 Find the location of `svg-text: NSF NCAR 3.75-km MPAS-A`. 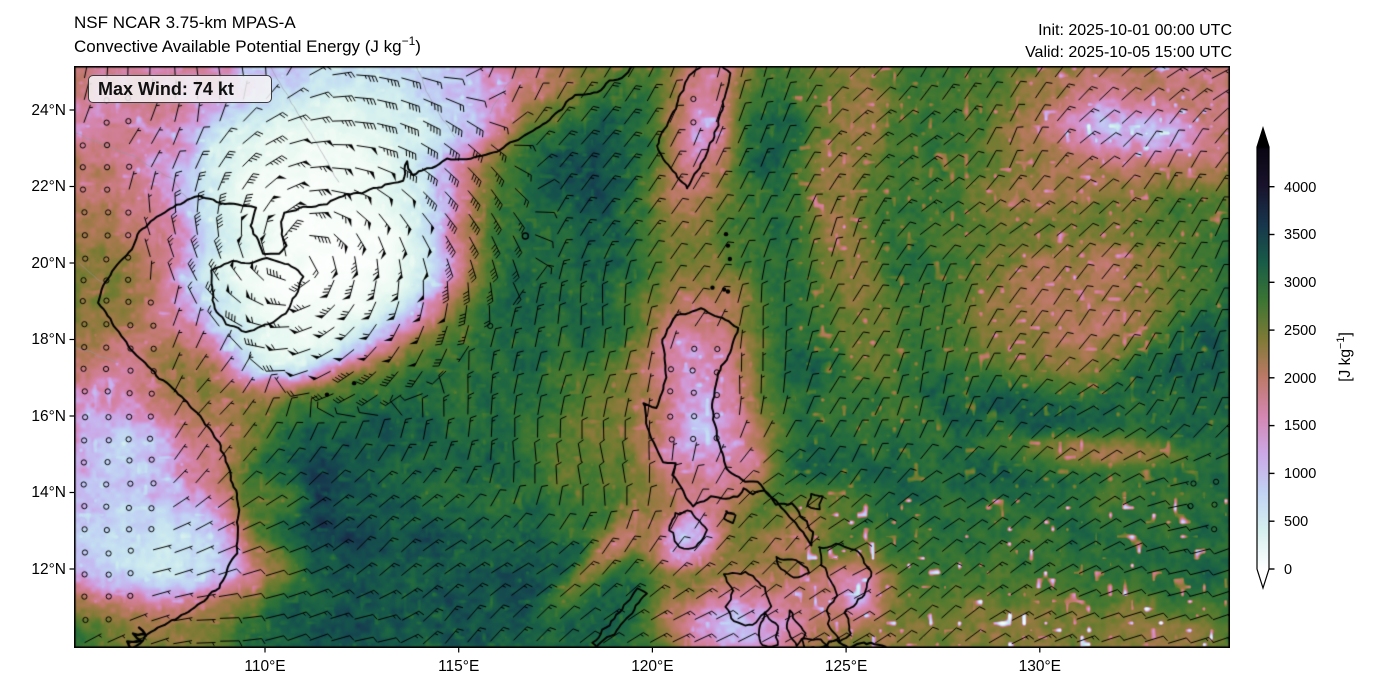

svg-text: NSF NCAR 3.75-km MPAS-A is located at coordinates (185, 22).